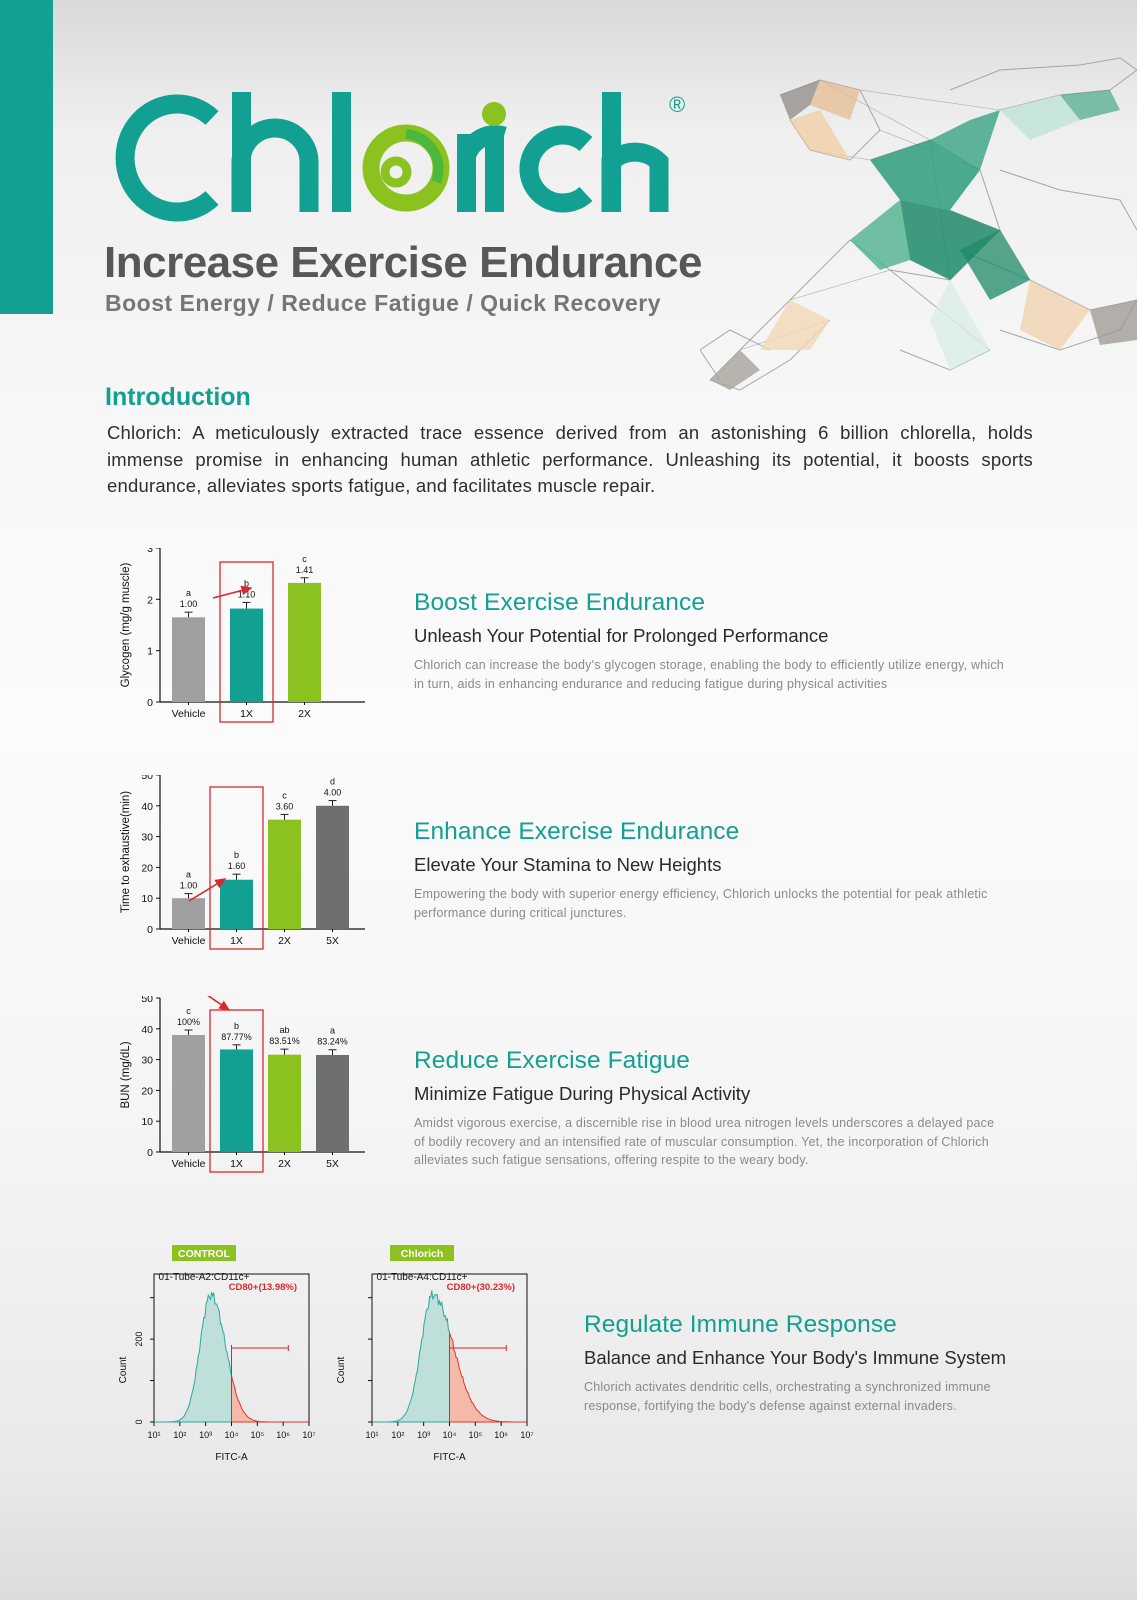  I want to click on runner-illustration, so click(918, 224).